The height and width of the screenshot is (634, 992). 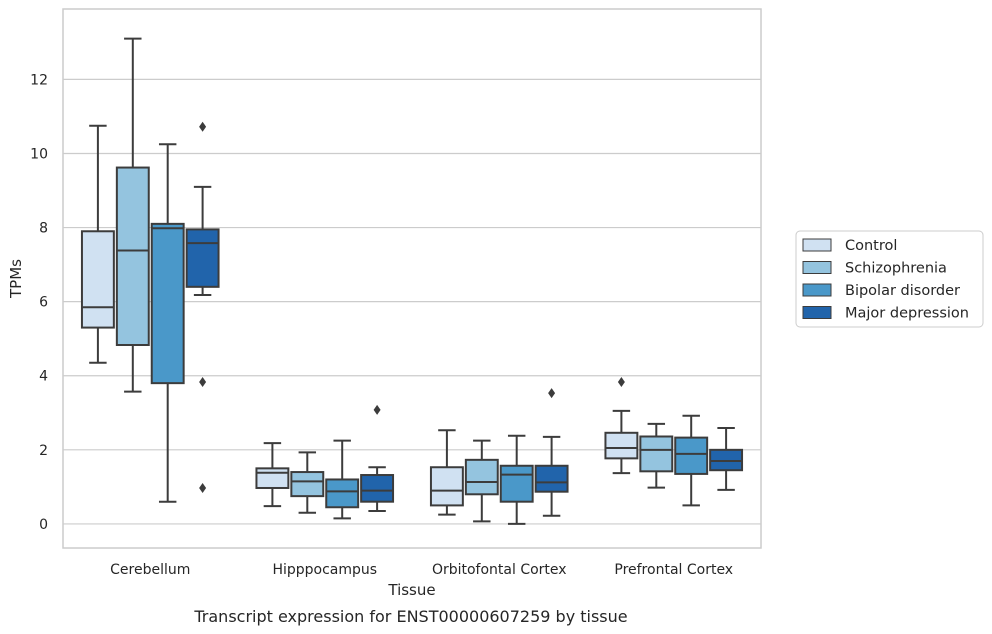 What do you see at coordinates (43, 525) in the screenshot?
I see `y-tick-label: 0` at bounding box center [43, 525].